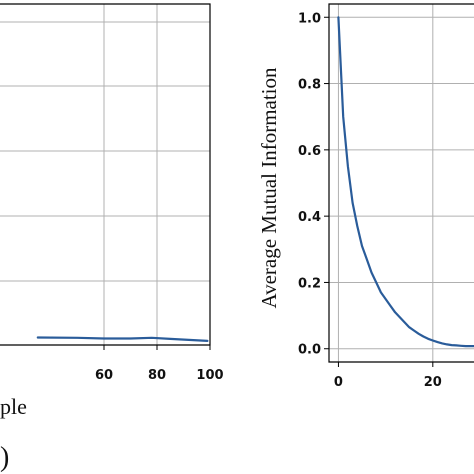 Image resolution: width=474 pixels, height=474 pixels. What do you see at coordinates (209, 375) in the screenshot?
I see `x-tick-label: 100` at bounding box center [209, 375].